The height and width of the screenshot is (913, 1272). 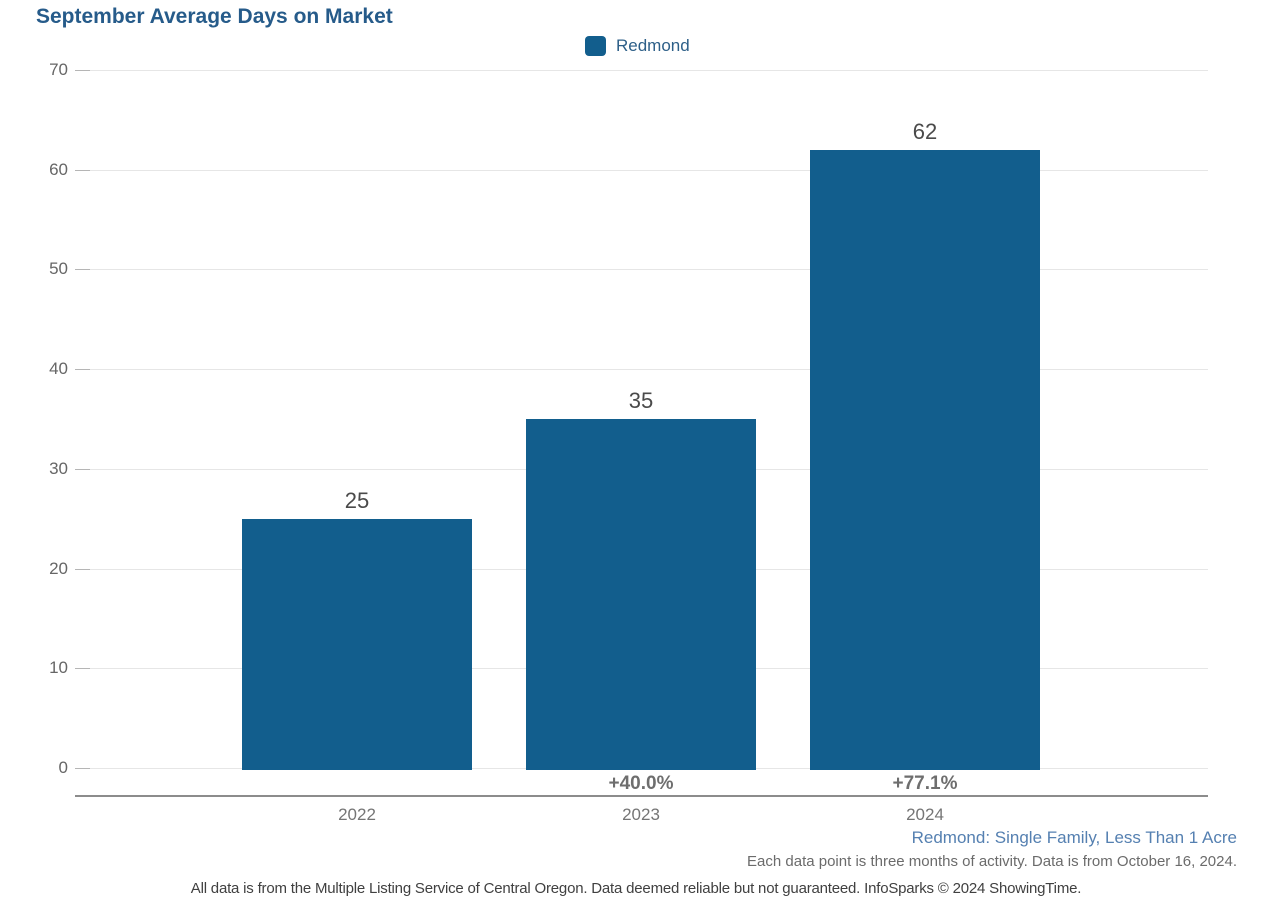 What do you see at coordinates (214, 16) in the screenshot?
I see `chart-title: September Average Days on Market` at bounding box center [214, 16].